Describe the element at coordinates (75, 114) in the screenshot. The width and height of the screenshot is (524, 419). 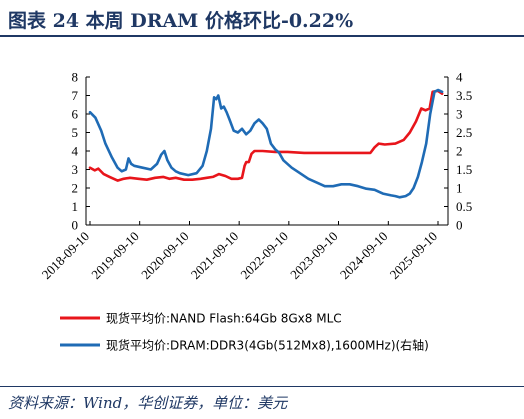
I see `left-y-tick-label: 6` at that location.